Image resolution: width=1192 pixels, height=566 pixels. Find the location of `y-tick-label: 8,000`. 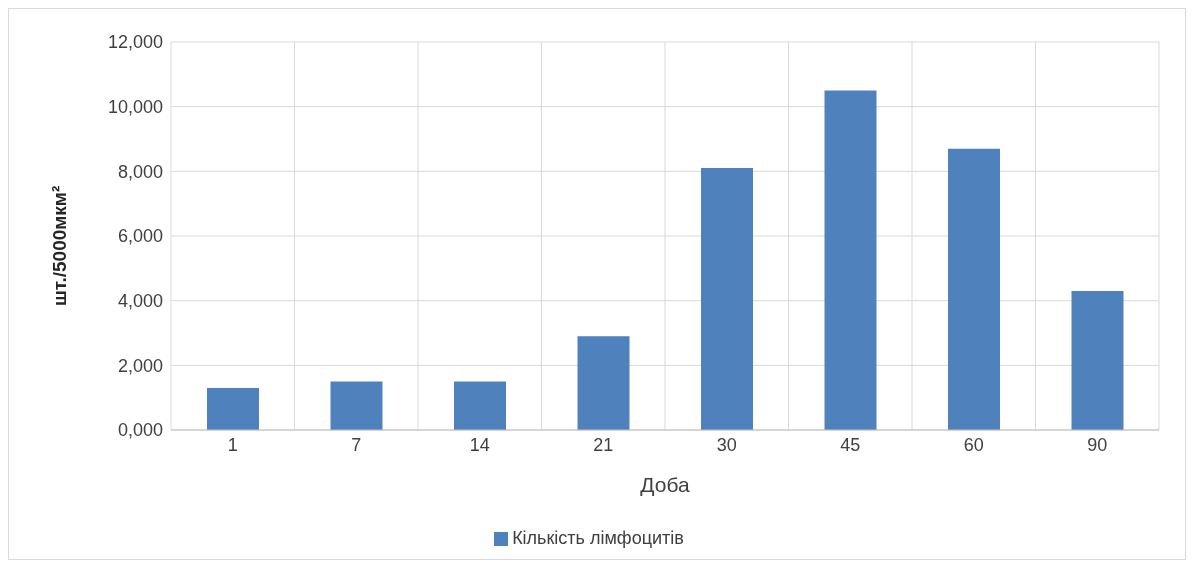

y-tick-label: 8,000 is located at coordinates (140, 171).